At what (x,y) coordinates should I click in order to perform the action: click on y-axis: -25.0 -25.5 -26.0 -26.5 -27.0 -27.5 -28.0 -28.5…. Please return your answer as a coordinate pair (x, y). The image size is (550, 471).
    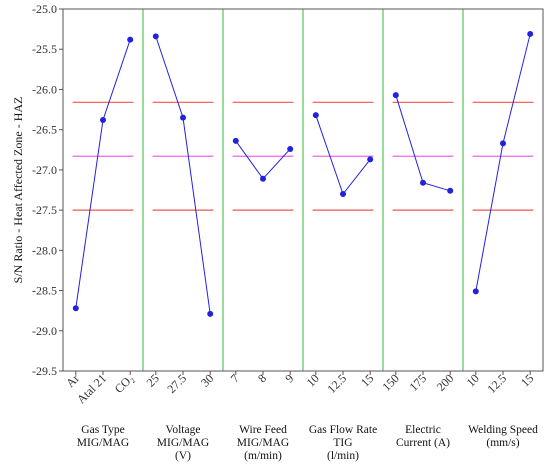
    Looking at the image, I should click on (47, 190).